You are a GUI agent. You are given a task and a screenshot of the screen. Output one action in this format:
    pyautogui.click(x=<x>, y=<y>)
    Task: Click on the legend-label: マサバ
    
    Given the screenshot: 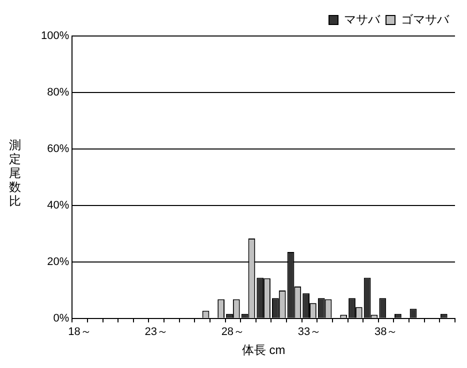 What is the action you would take?
    pyautogui.click(x=362, y=19)
    